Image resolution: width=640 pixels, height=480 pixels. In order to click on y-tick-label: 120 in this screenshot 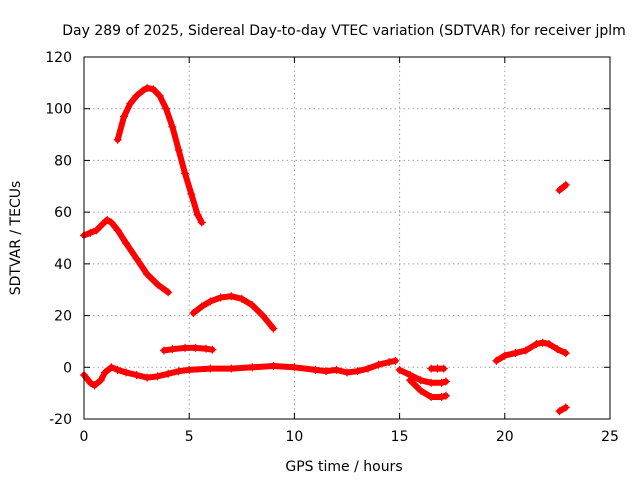, I will do `click(58, 58)`.